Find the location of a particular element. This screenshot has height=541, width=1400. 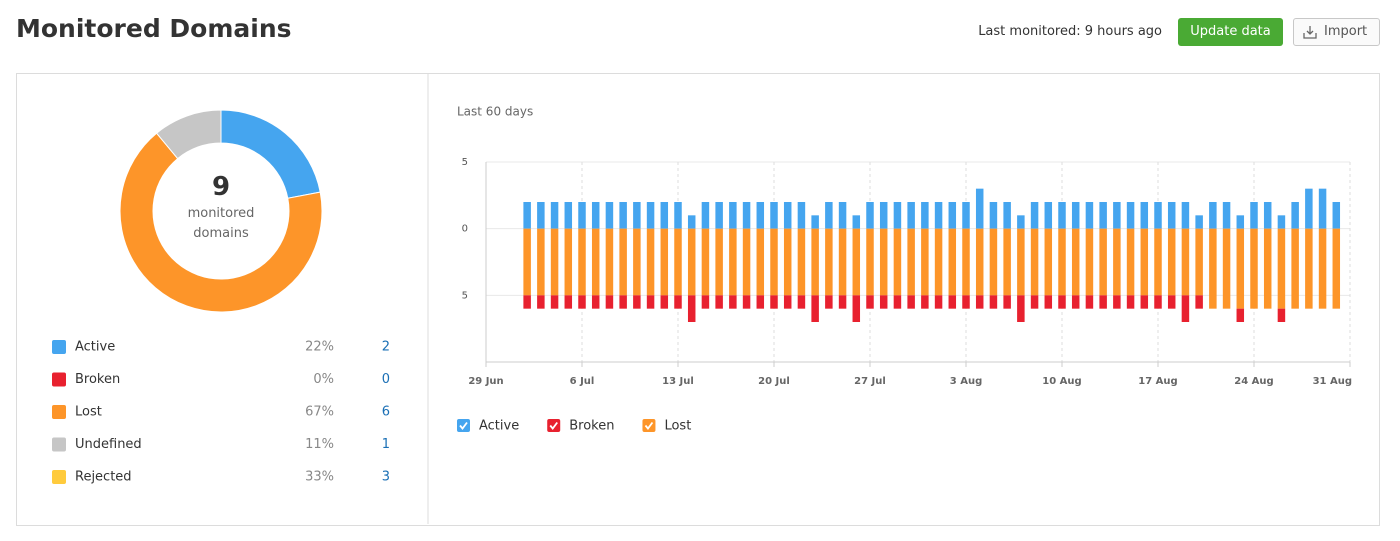

legend-item: Lost is located at coordinates (666, 426).